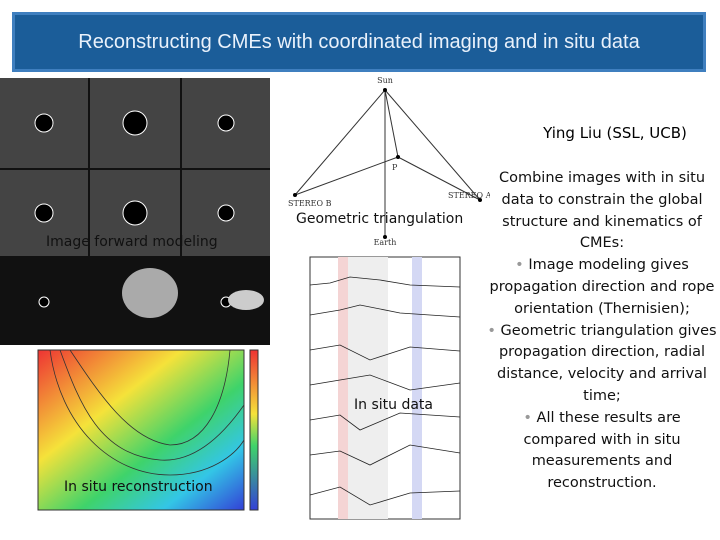 This screenshot has height=540, width=720. I want to click on node-label: P, so click(395, 167).